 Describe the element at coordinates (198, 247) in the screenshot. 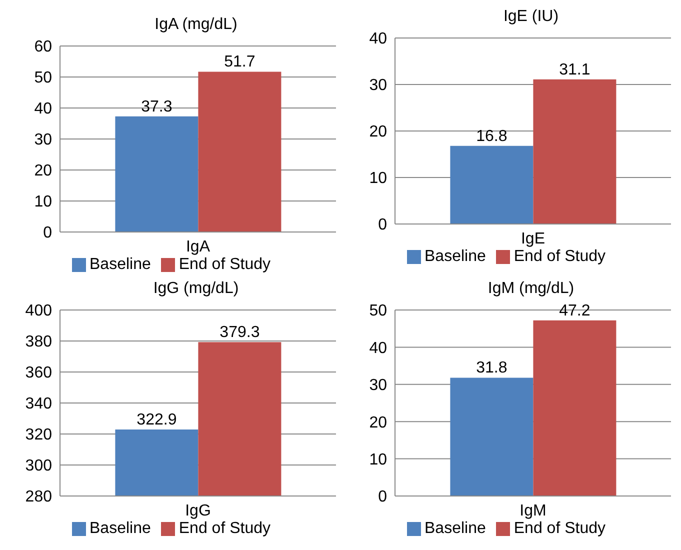

I see `x-tick-label: IgA` at that location.